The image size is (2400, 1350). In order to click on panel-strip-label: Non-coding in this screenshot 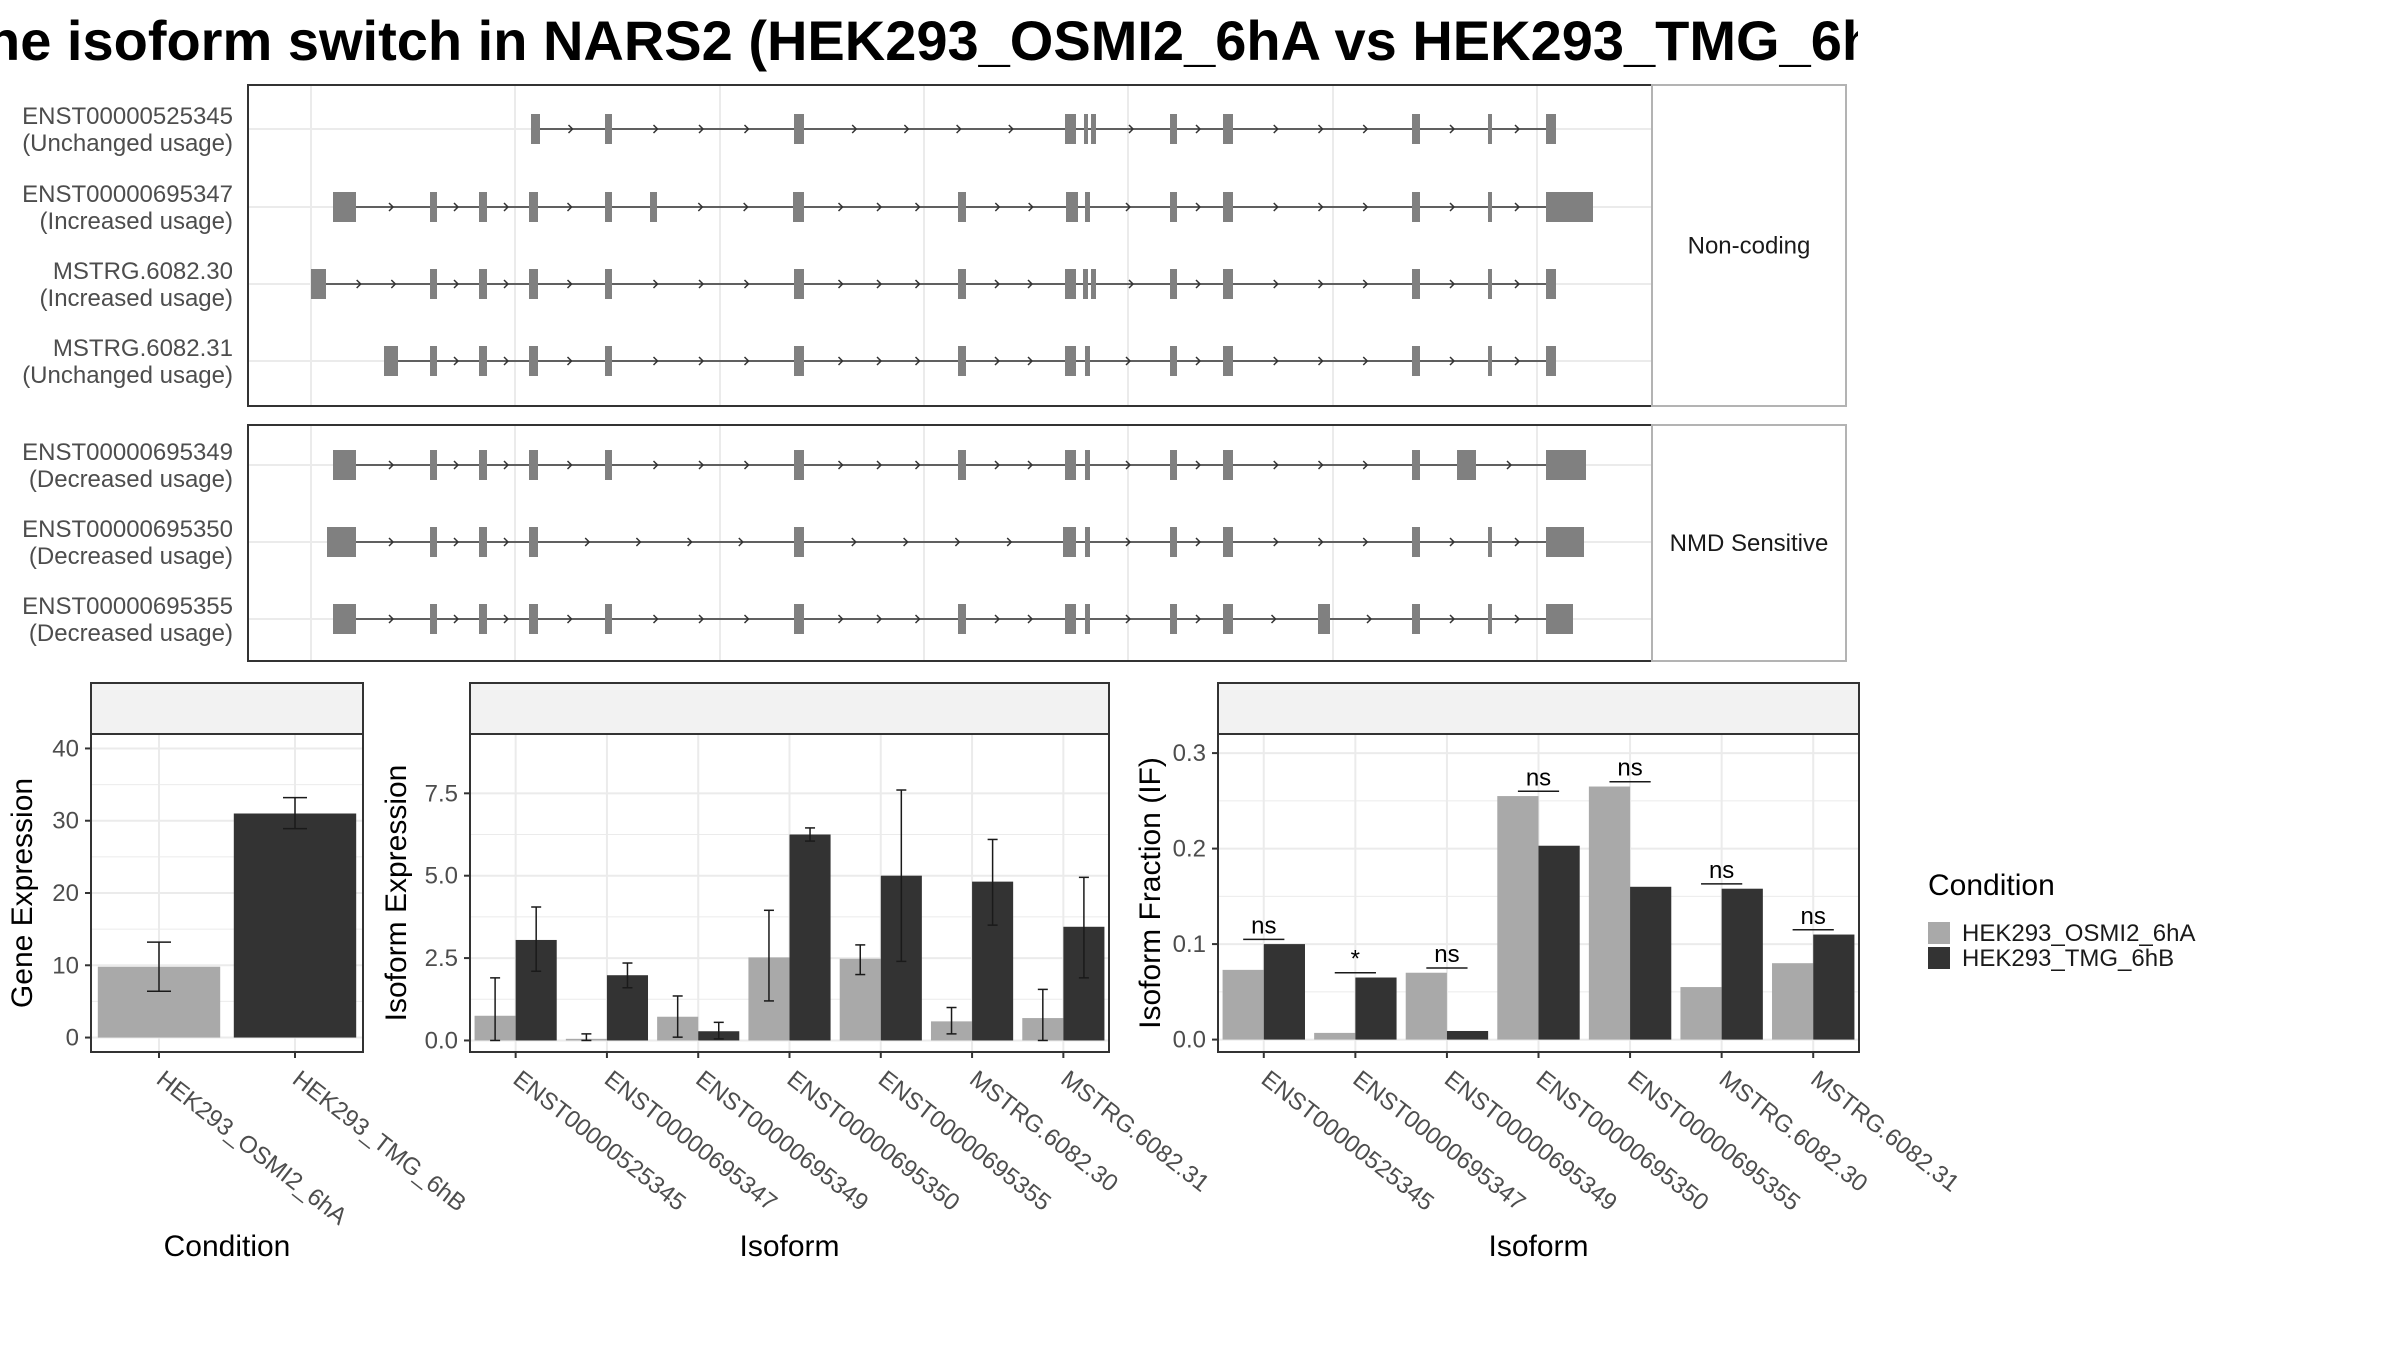, I will do `click(1749, 246)`.